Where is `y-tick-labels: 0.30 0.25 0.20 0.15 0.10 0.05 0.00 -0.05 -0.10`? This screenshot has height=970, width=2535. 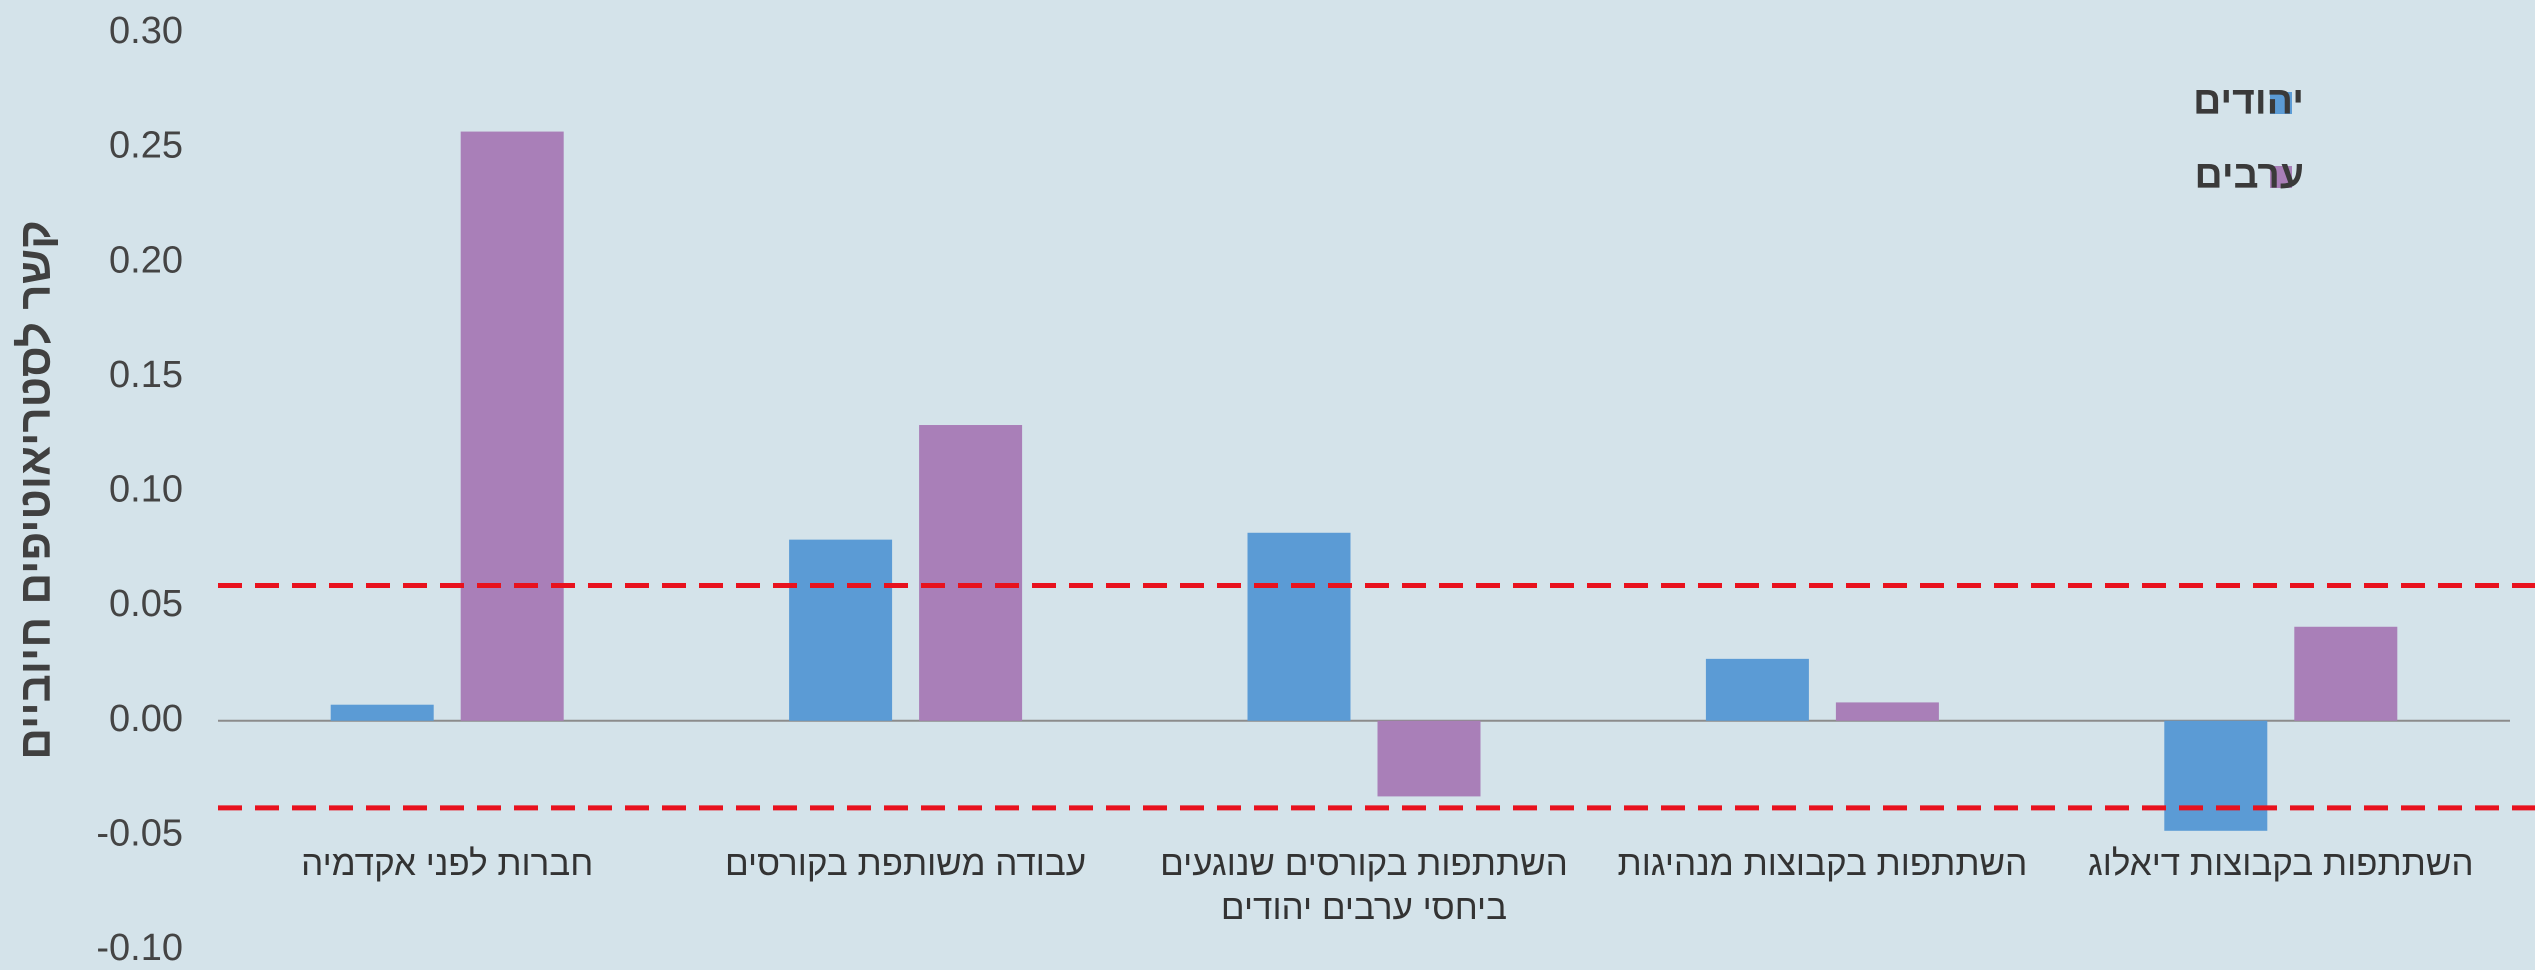 y-tick-labels: 0.30 0.25 0.20 0.15 0.10 0.05 0.00 -0.05 -0.10 is located at coordinates (139, 489).